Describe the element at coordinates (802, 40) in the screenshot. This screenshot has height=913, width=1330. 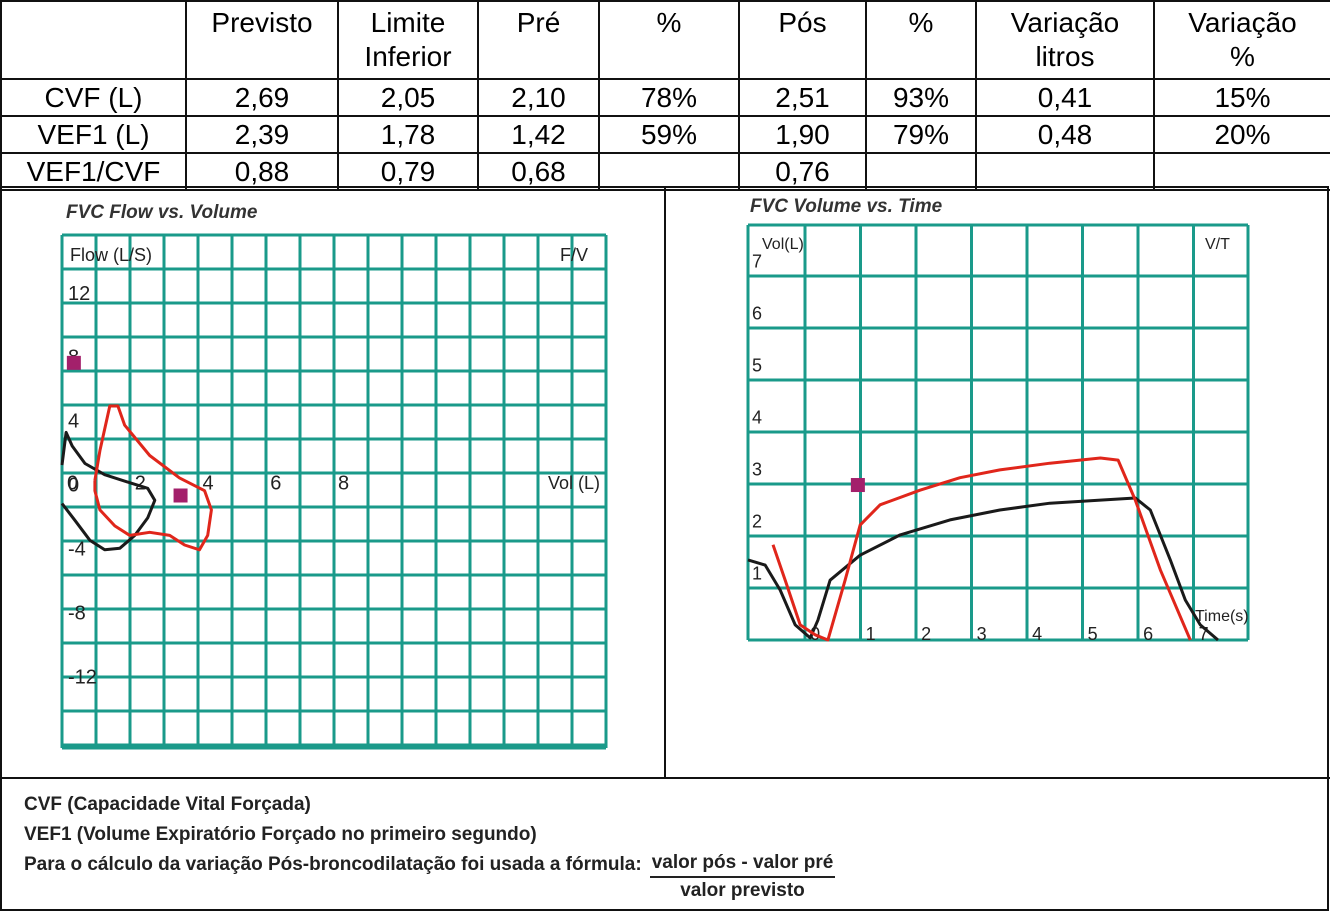
I see `header-cell: Pós` at that location.